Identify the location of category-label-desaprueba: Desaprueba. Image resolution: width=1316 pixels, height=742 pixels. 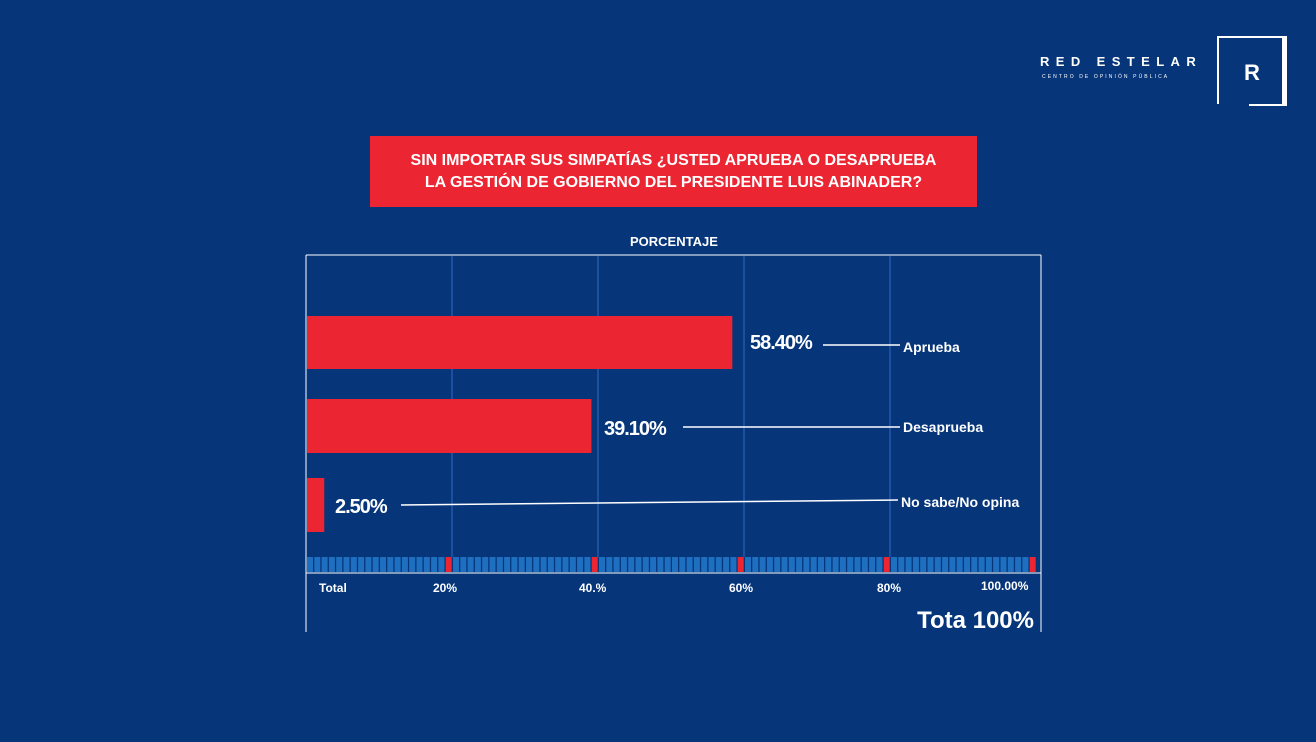
(943, 427).